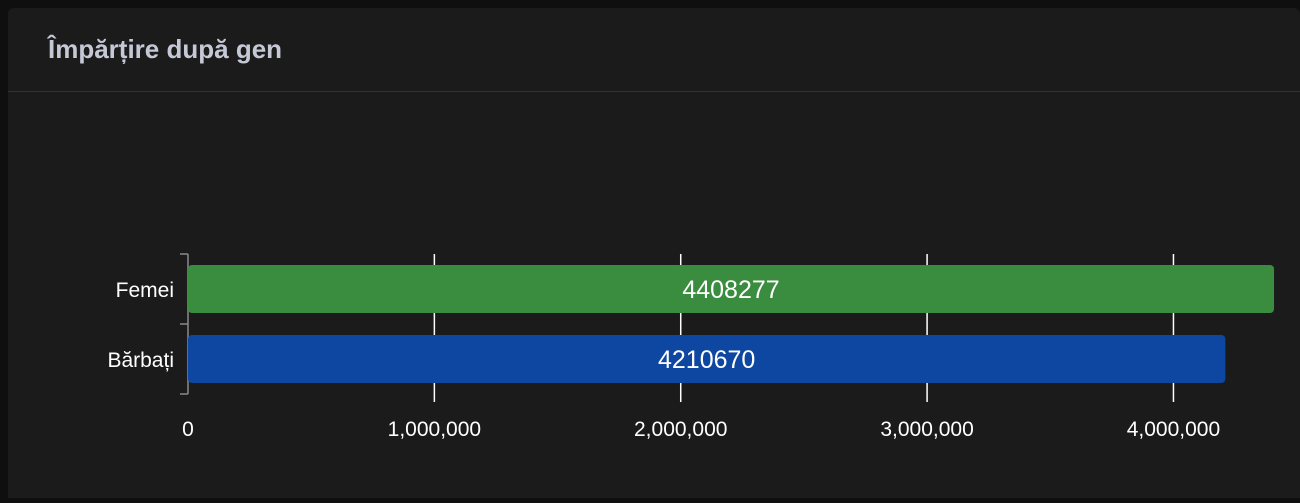 The height and width of the screenshot is (503, 1300). Describe the element at coordinates (165, 49) in the screenshot. I see `card-title: Împărțire după gen` at that location.